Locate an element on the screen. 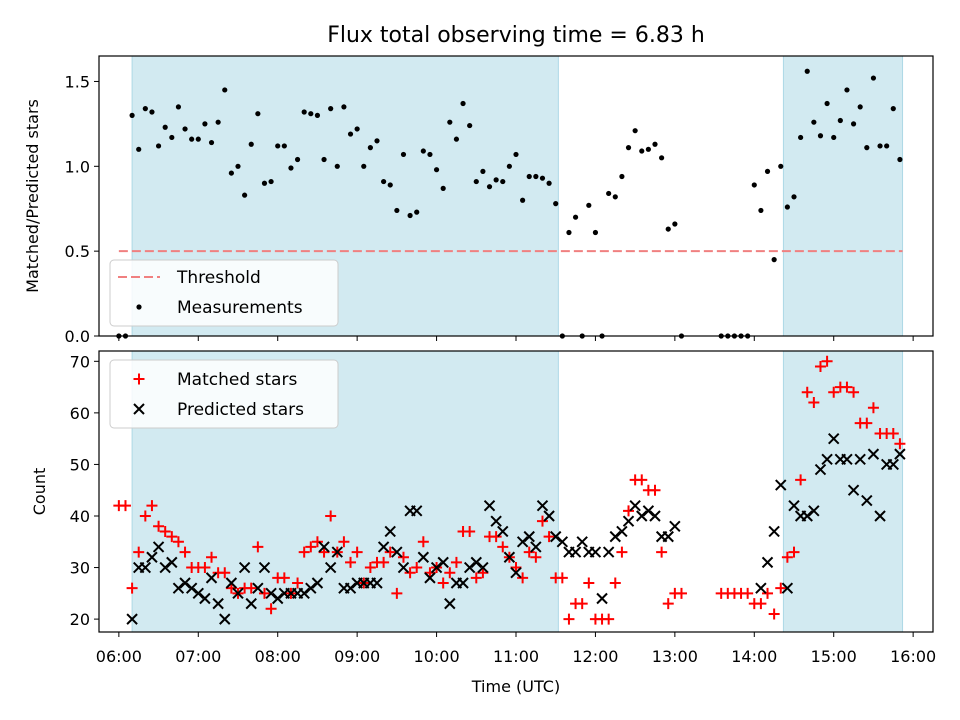 The width and height of the screenshot is (960, 720). bottom-legend is located at coordinates (224, 394).